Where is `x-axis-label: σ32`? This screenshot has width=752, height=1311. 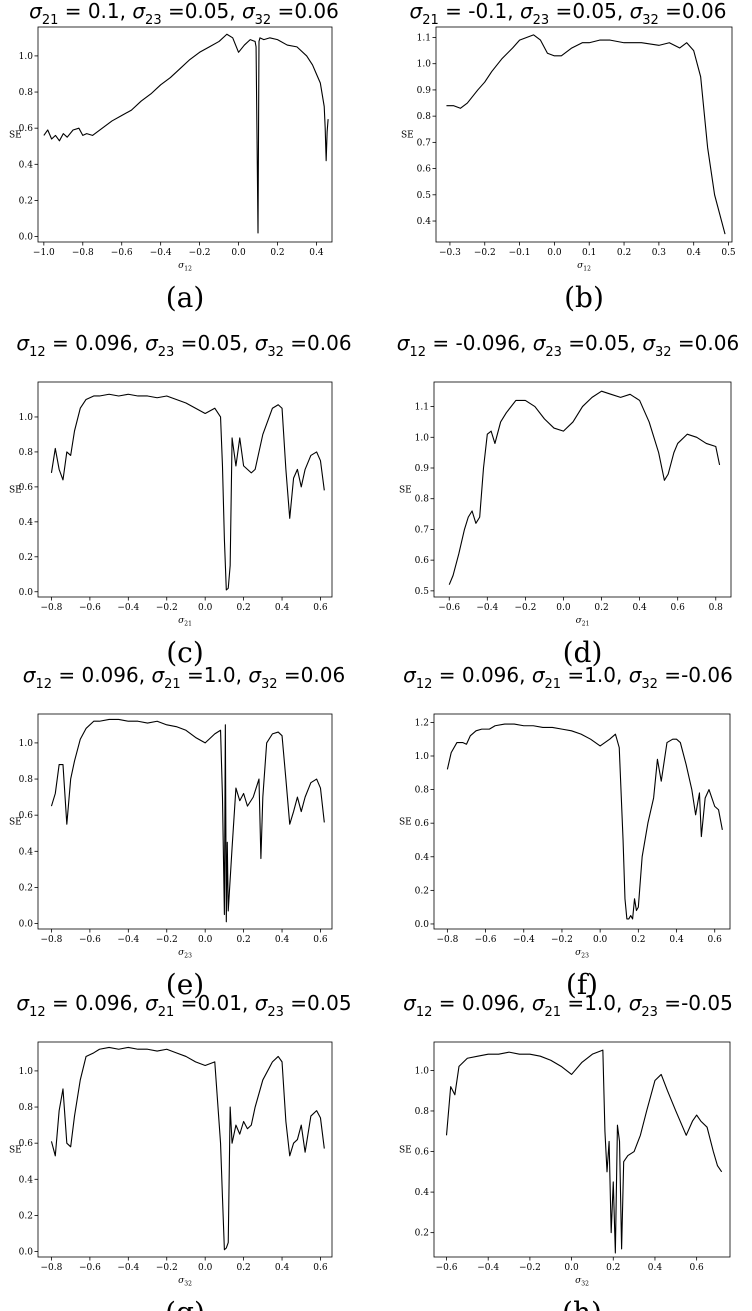 x-axis-label: σ32 is located at coordinates (185, 1282).